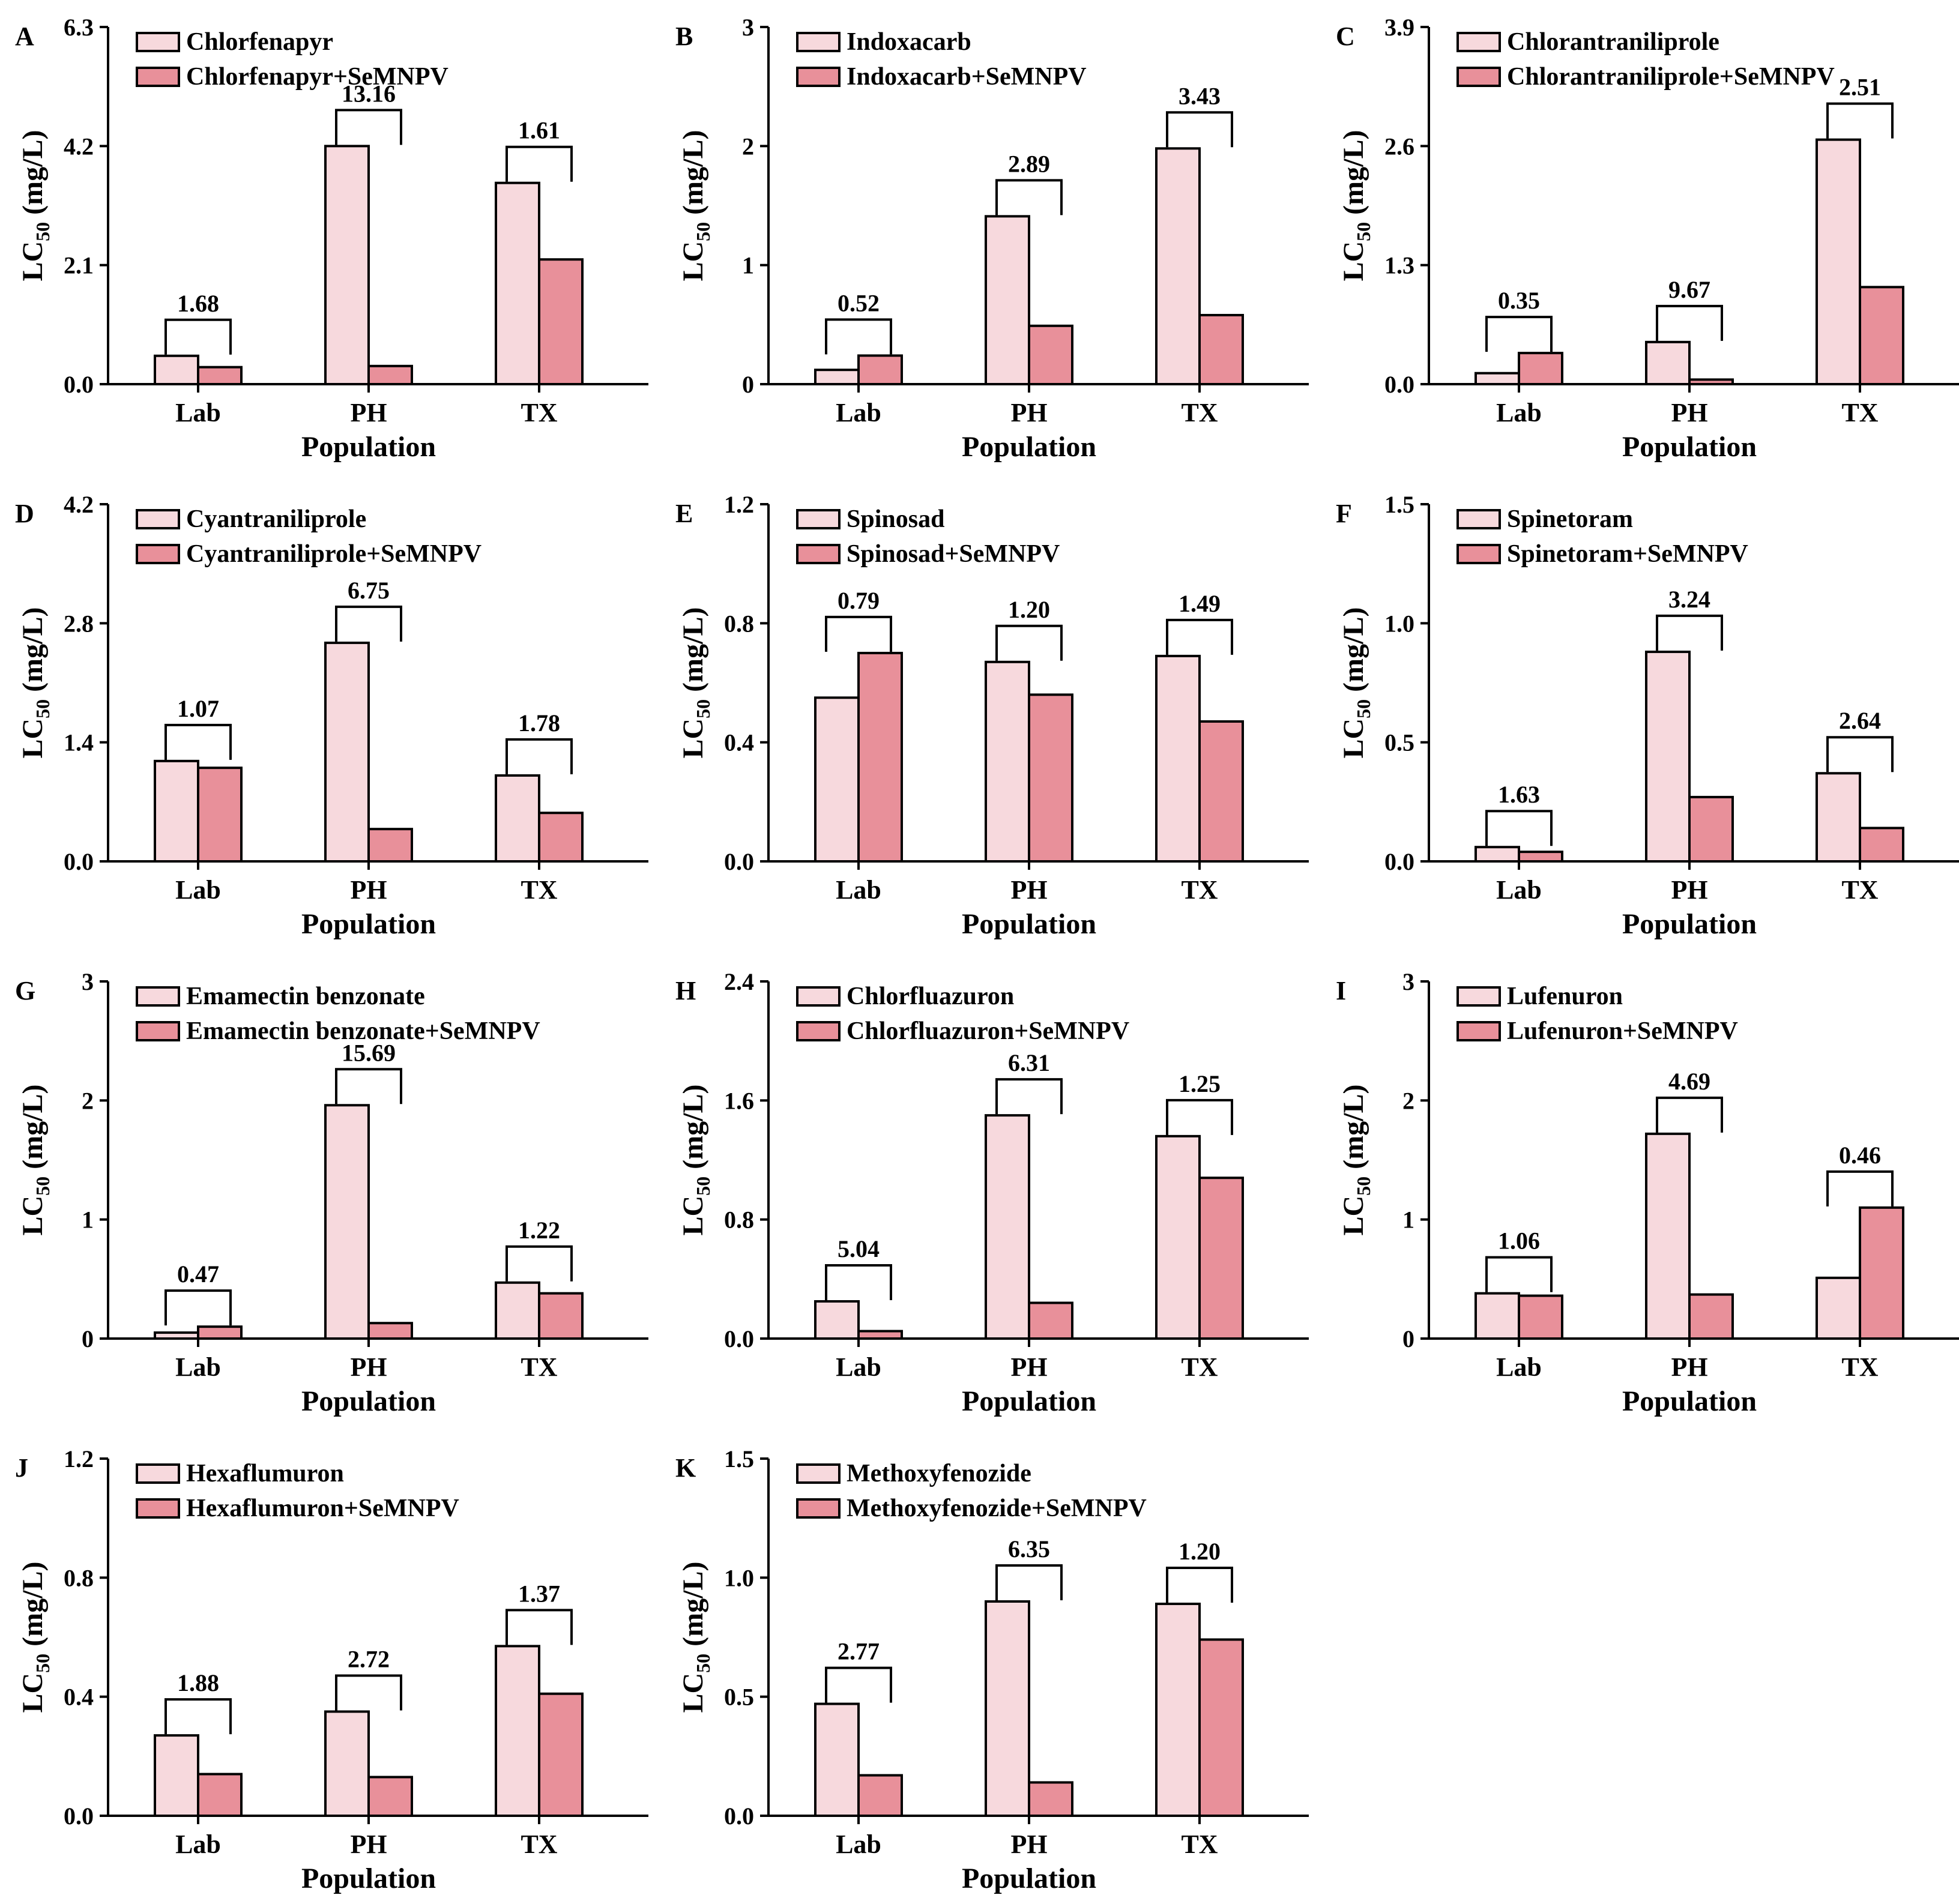  What do you see at coordinates (1627, 554) in the screenshot?
I see `legend-label-semnpv: Spinetoram+SeMNPV` at bounding box center [1627, 554].